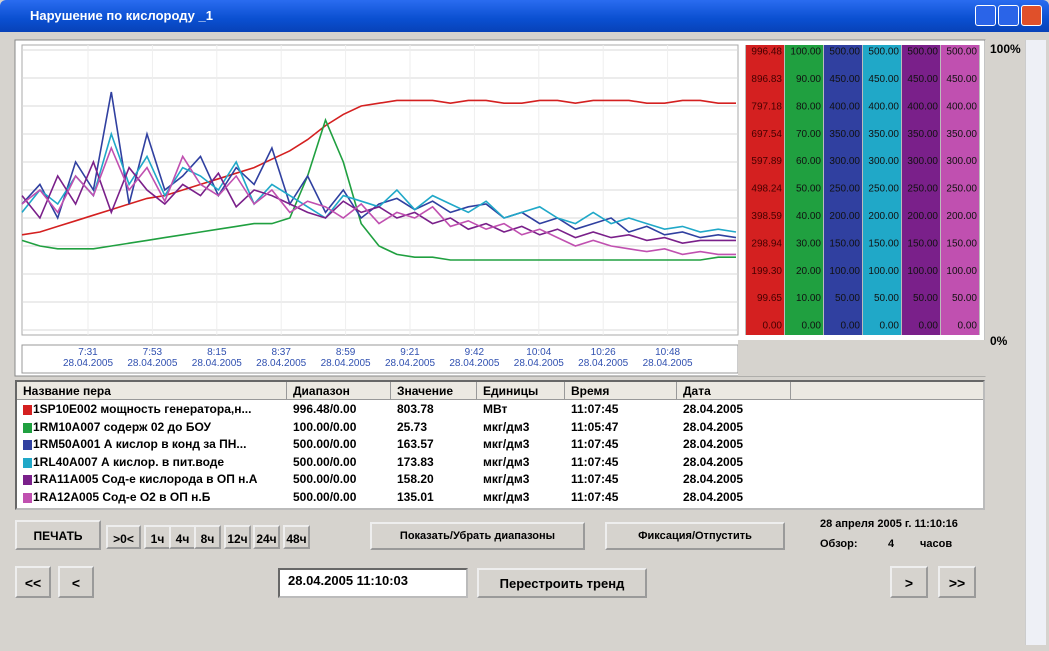 The width and height of the screenshot is (1049, 651). Describe the element at coordinates (207, 537) in the screenshot. I see `scale-button: 8ч` at that location.